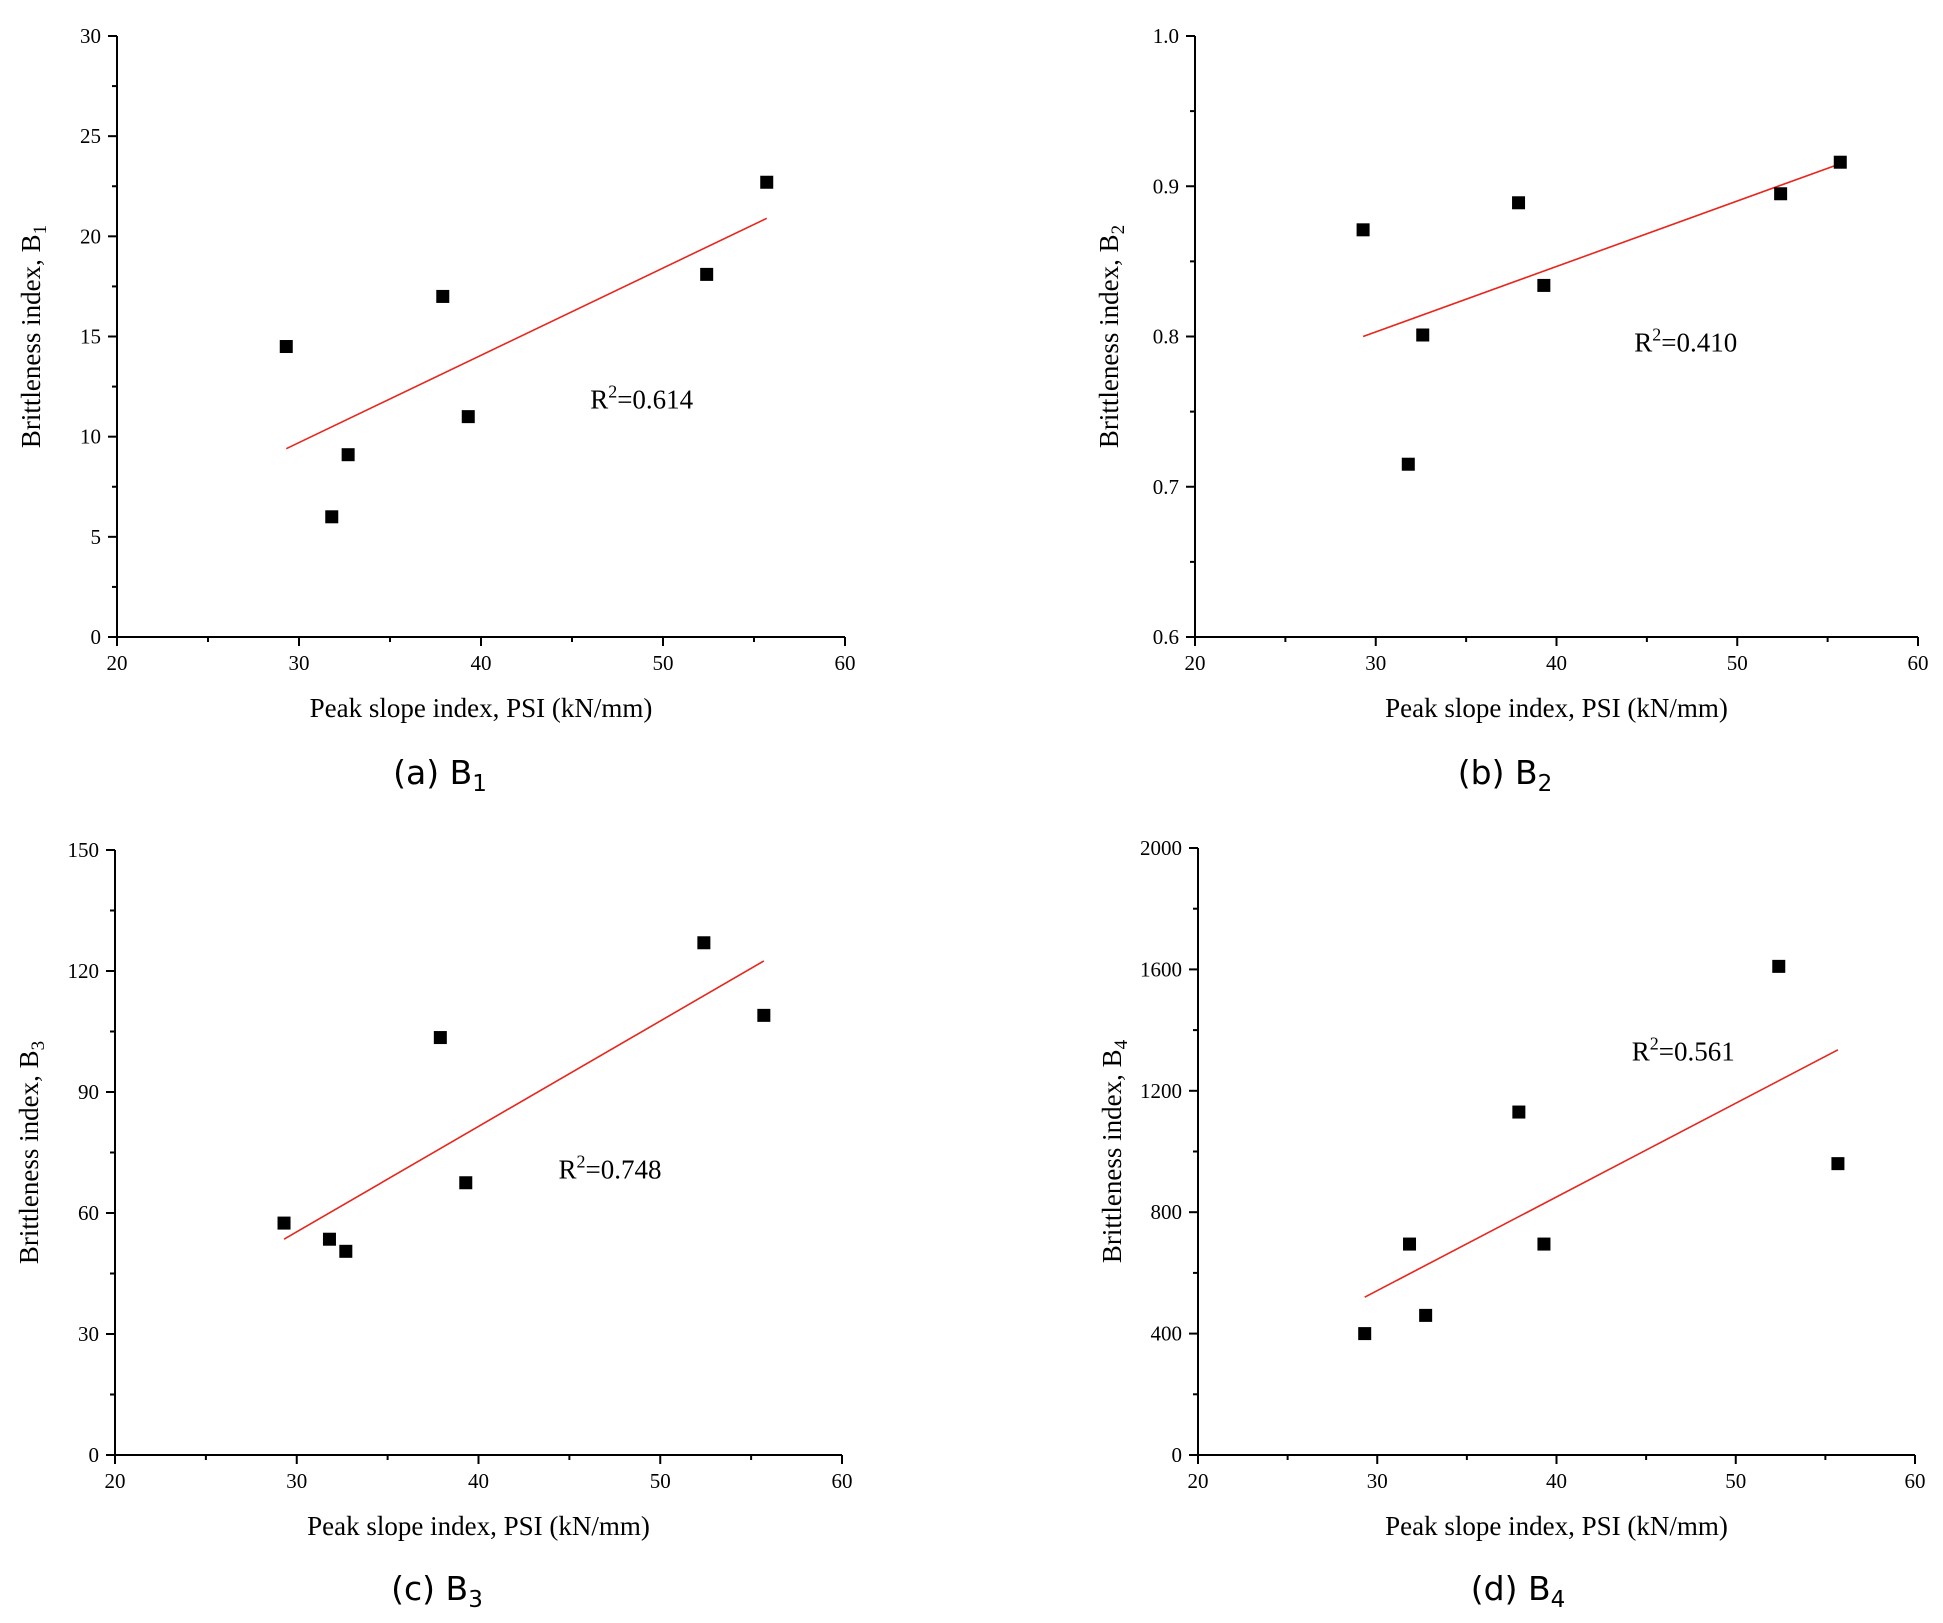 The image size is (1943, 1623). I want to click on y-tick-label: 800, so click(1167, 1212).